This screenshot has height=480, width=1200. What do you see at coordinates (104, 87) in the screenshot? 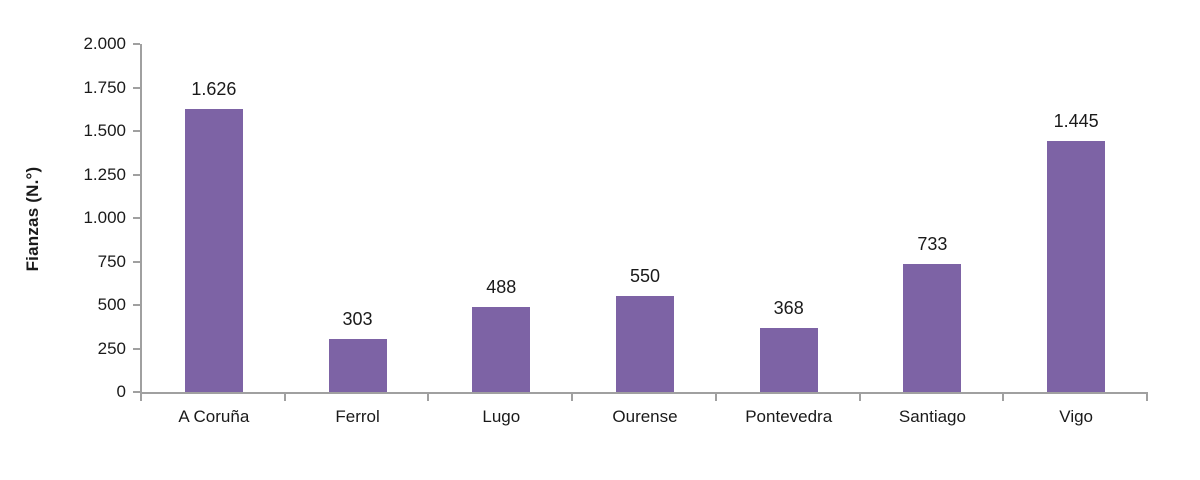
I see `y-axis-tick-label: 1.750` at bounding box center [104, 87].